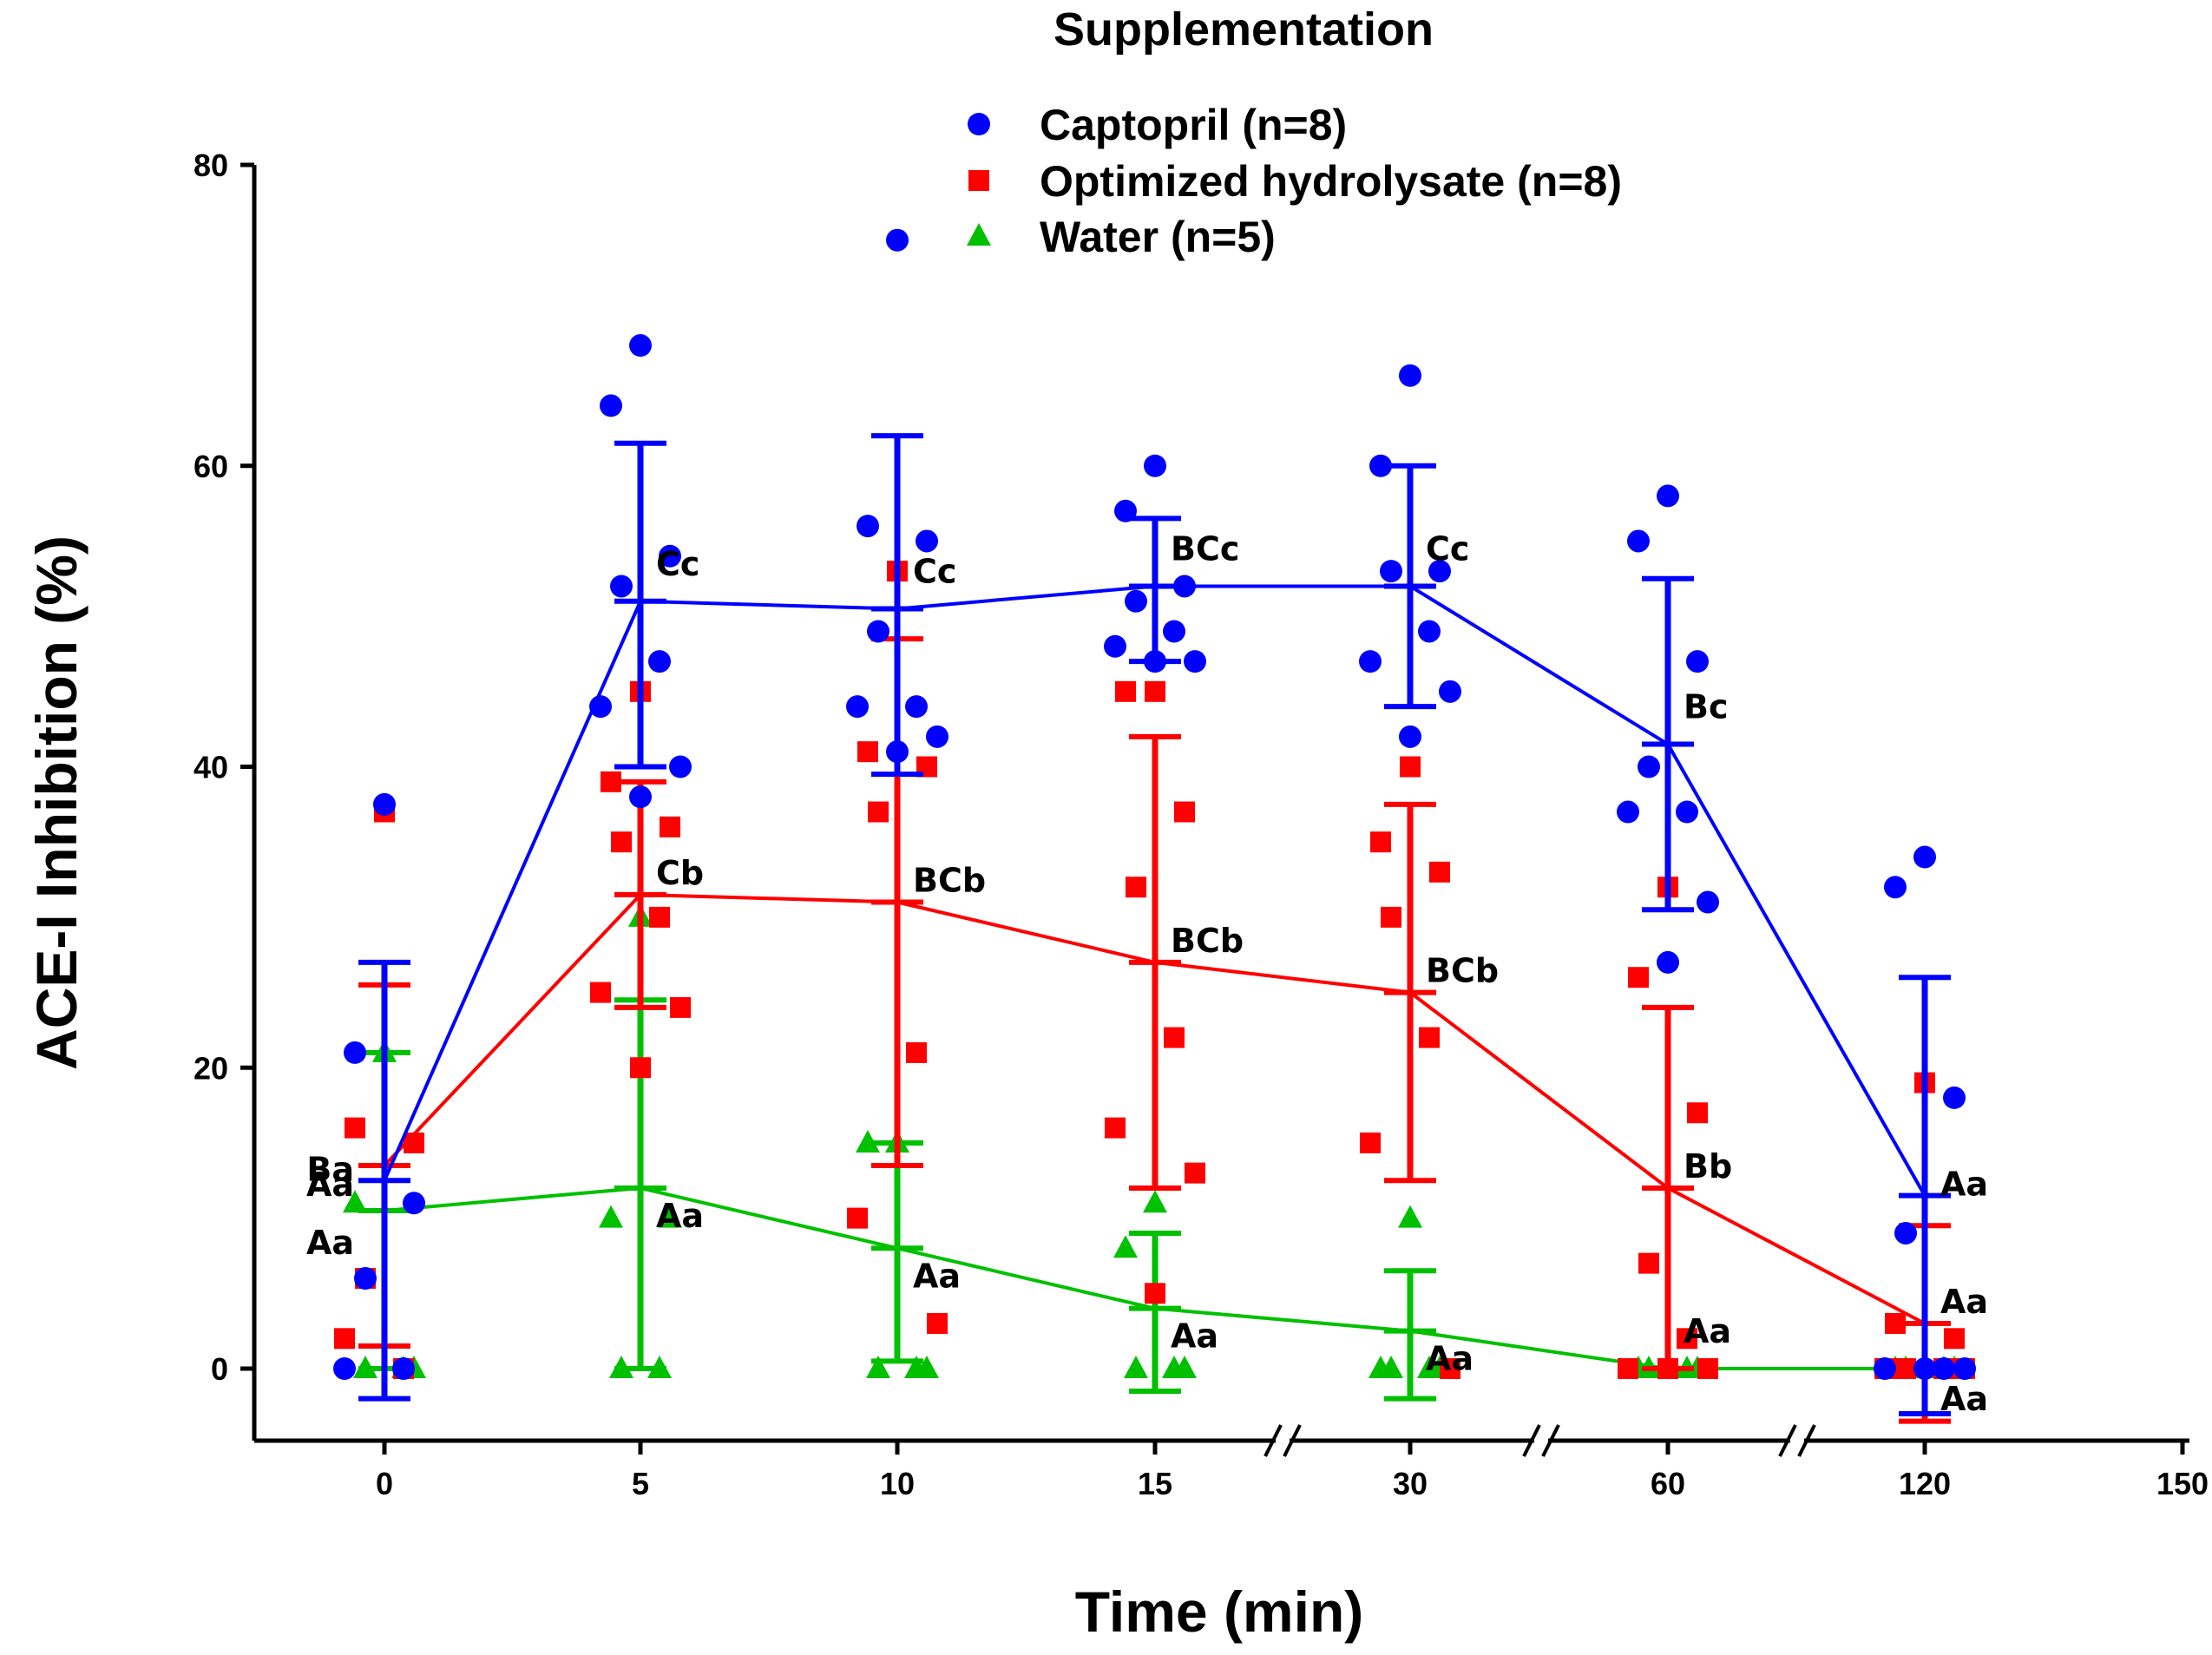 The height and width of the screenshot is (1655, 2212). What do you see at coordinates (211, 767) in the screenshot?
I see `y-tick-label: 40` at bounding box center [211, 767].